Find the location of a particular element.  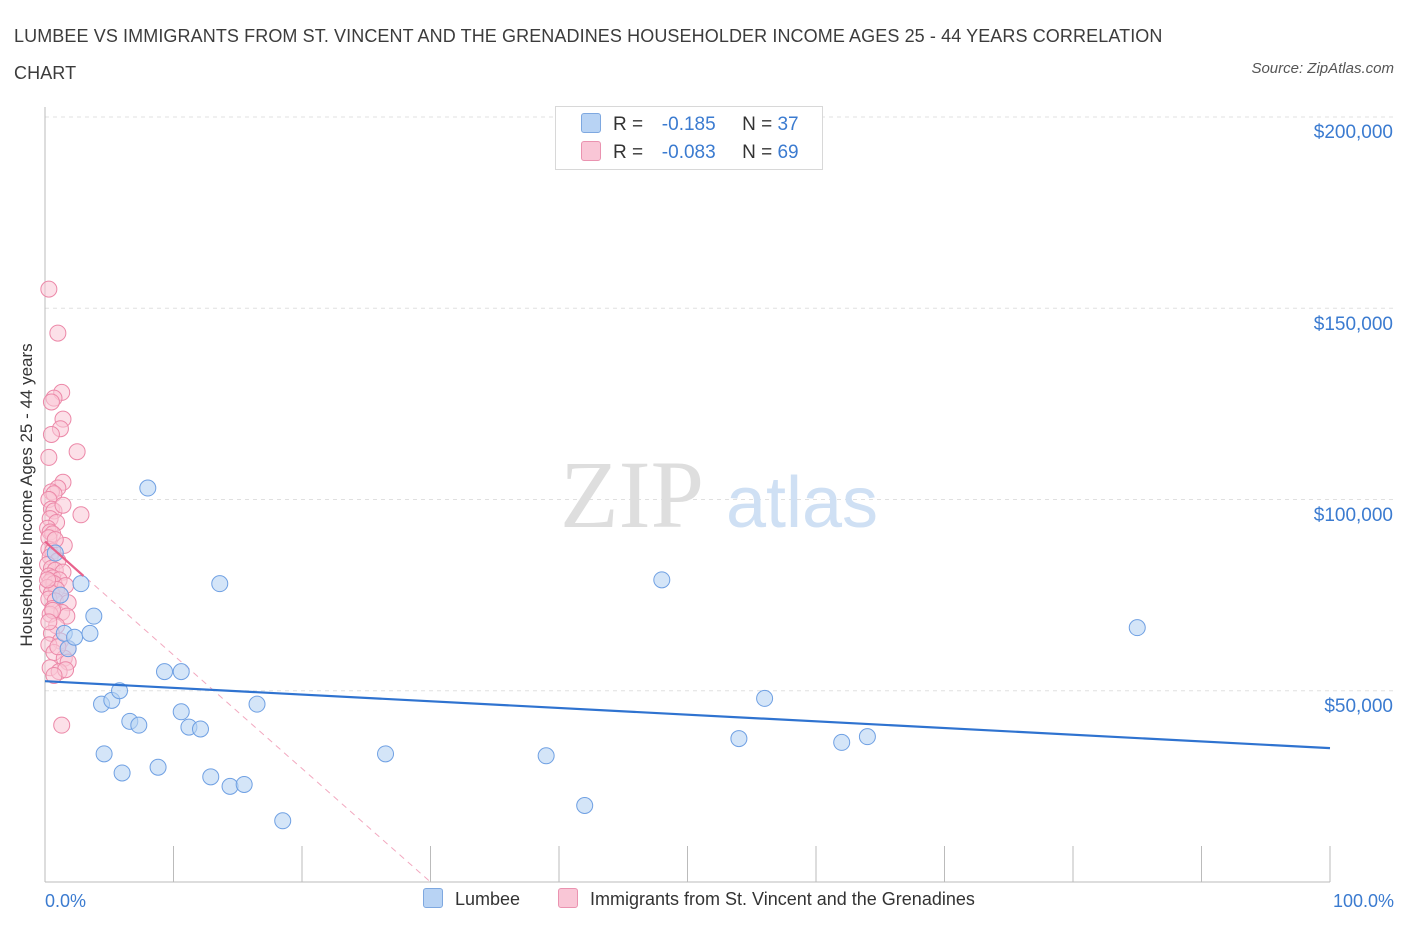

bottom-legend-lumbee: Lumbee is located at coordinates (471, 899).